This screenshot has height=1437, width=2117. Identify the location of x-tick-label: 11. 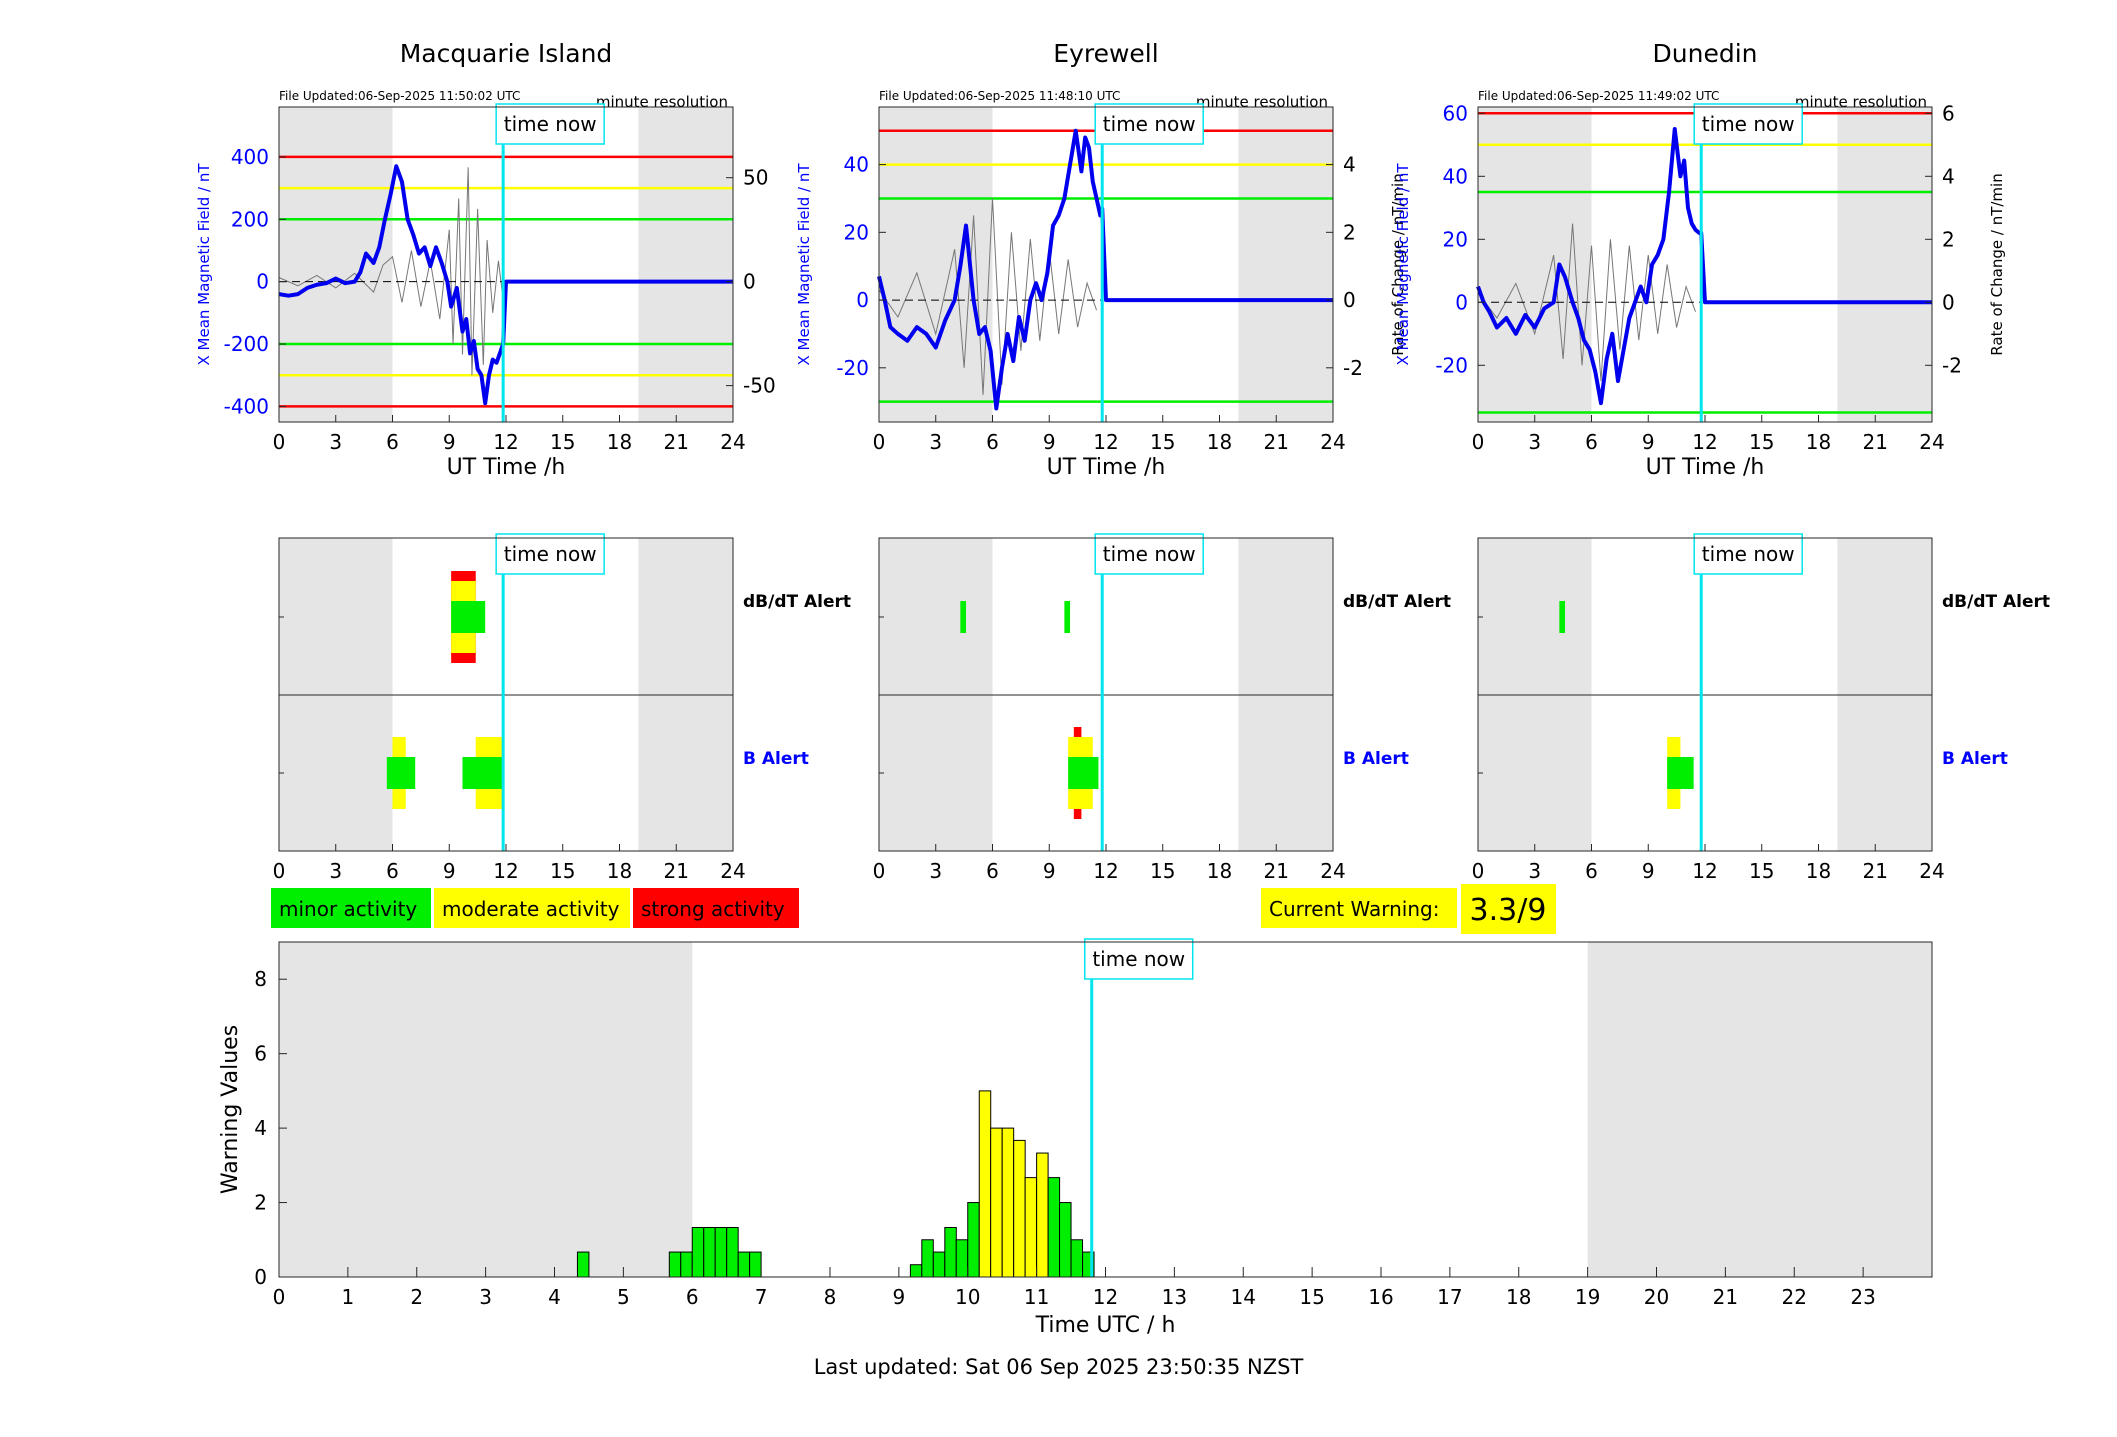
(1036, 1297).